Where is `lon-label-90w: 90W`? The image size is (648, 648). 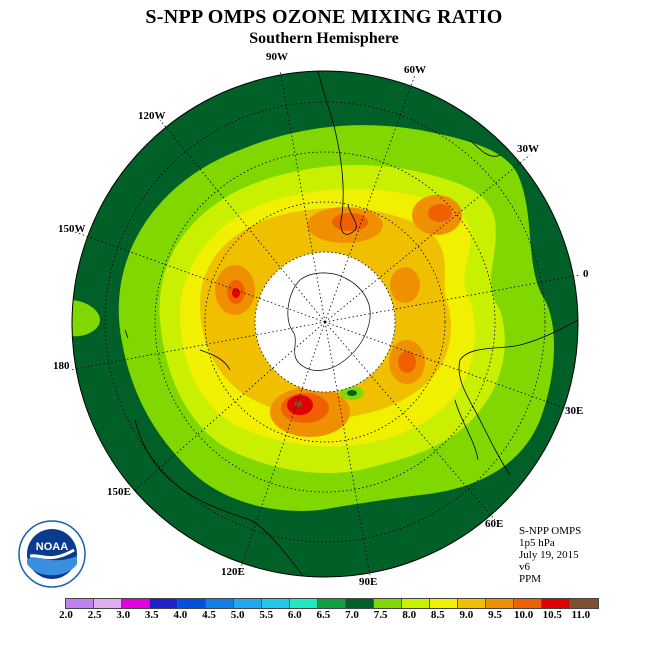
lon-label-90w: 90W is located at coordinates (277, 57).